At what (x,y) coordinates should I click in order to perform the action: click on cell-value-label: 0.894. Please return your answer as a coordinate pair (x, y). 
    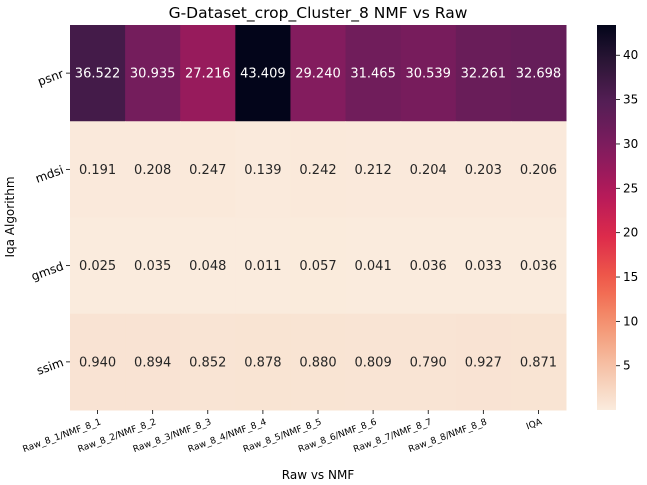
    Looking at the image, I should click on (152, 362).